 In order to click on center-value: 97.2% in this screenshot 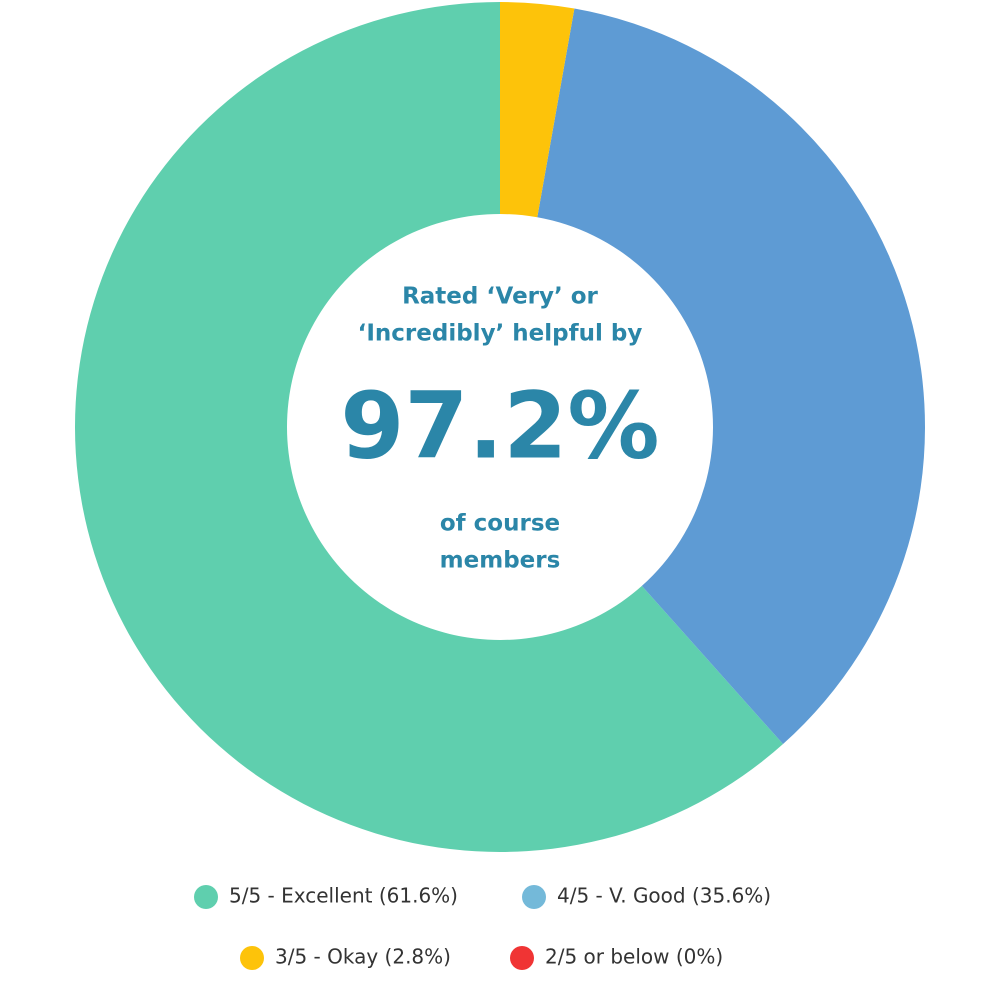, I will do `click(499, 425)`.